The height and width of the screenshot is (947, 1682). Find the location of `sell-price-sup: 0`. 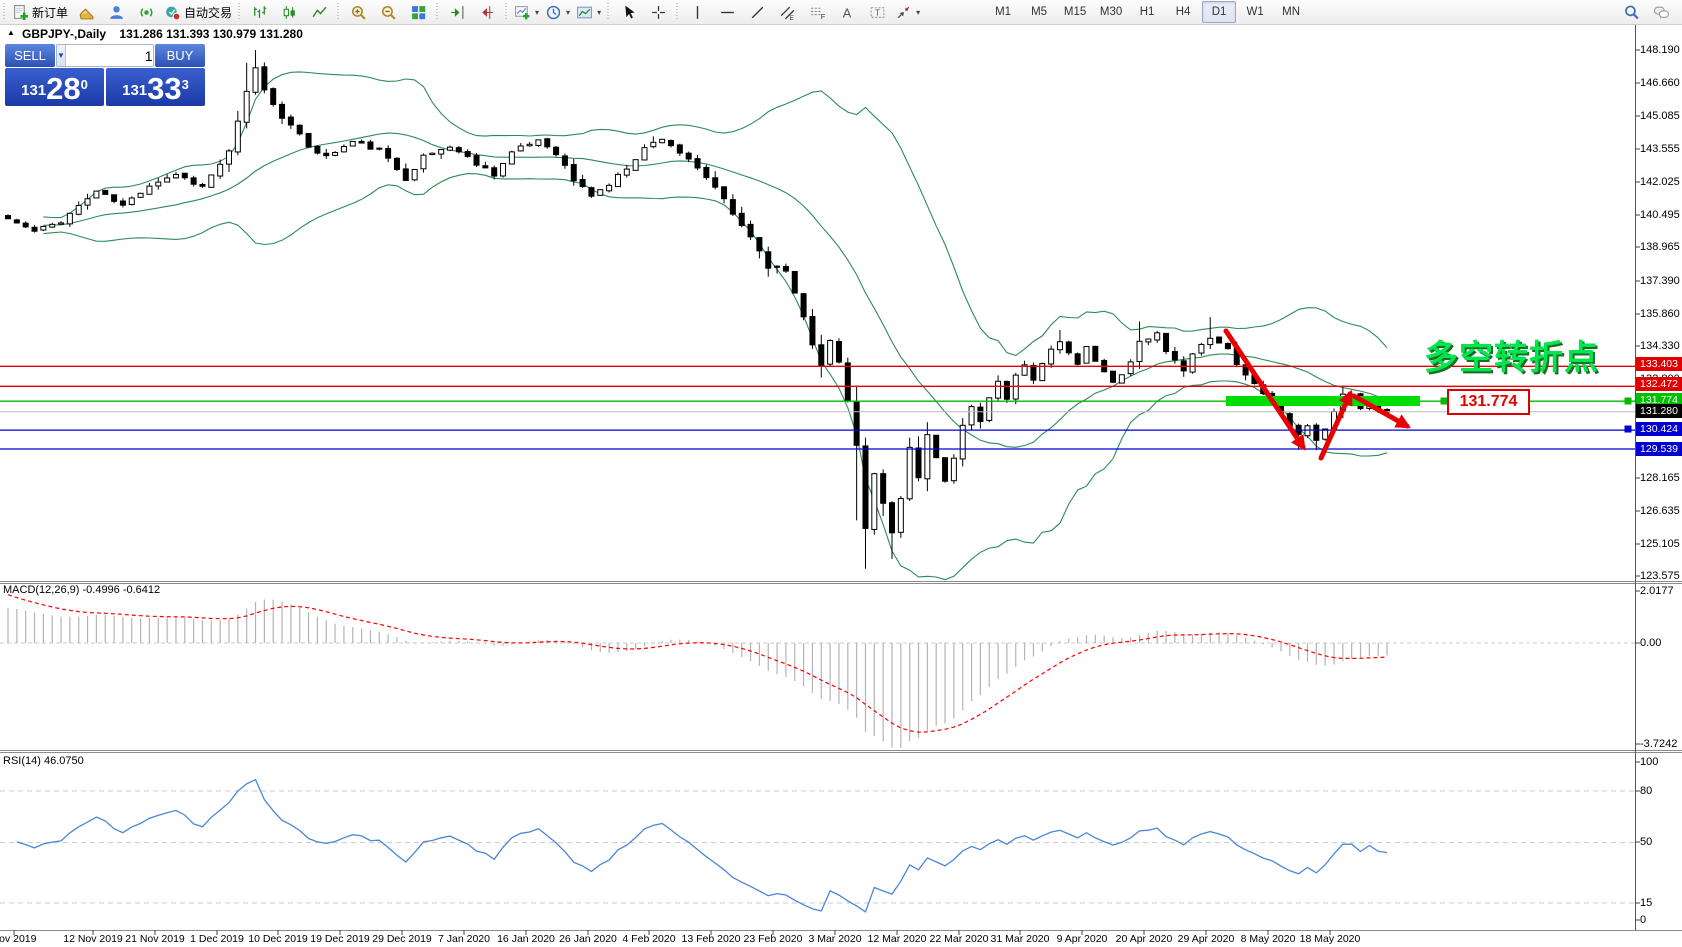

sell-price-sup: 0 is located at coordinates (84, 84).